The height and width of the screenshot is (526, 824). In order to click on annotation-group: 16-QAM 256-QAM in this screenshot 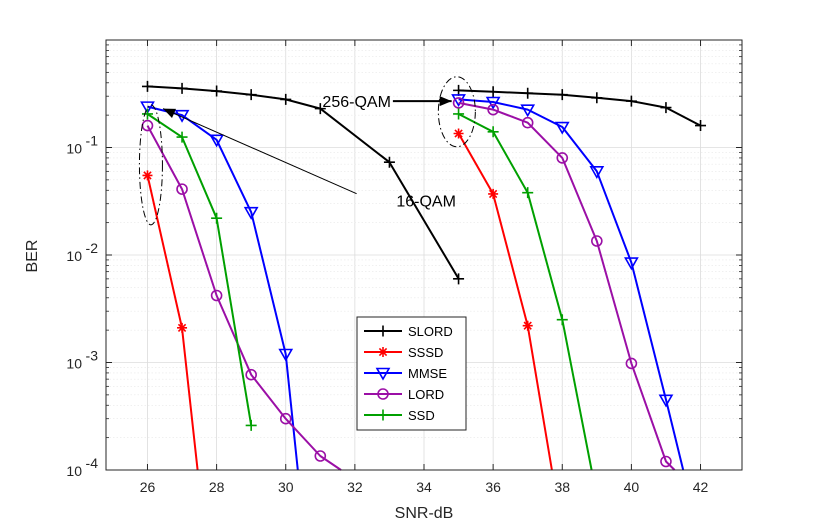, I will do `click(307, 151)`.